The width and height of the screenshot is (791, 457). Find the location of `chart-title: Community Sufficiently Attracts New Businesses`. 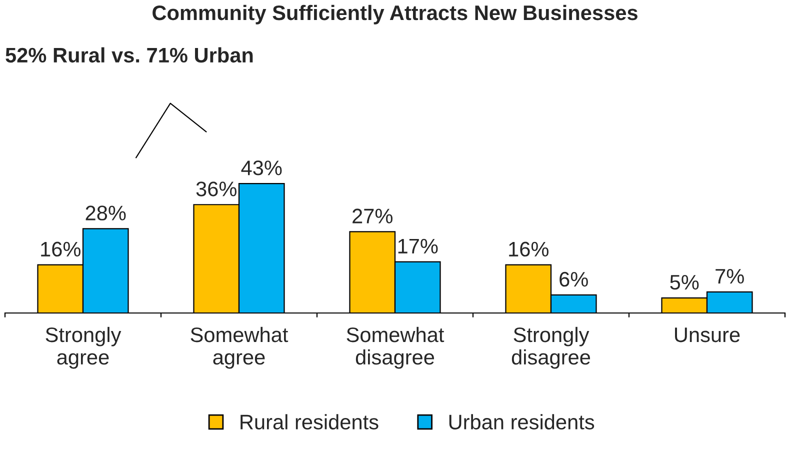

chart-title: Community Sufficiently Attracts New Businesses is located at coordinates (395, 14).